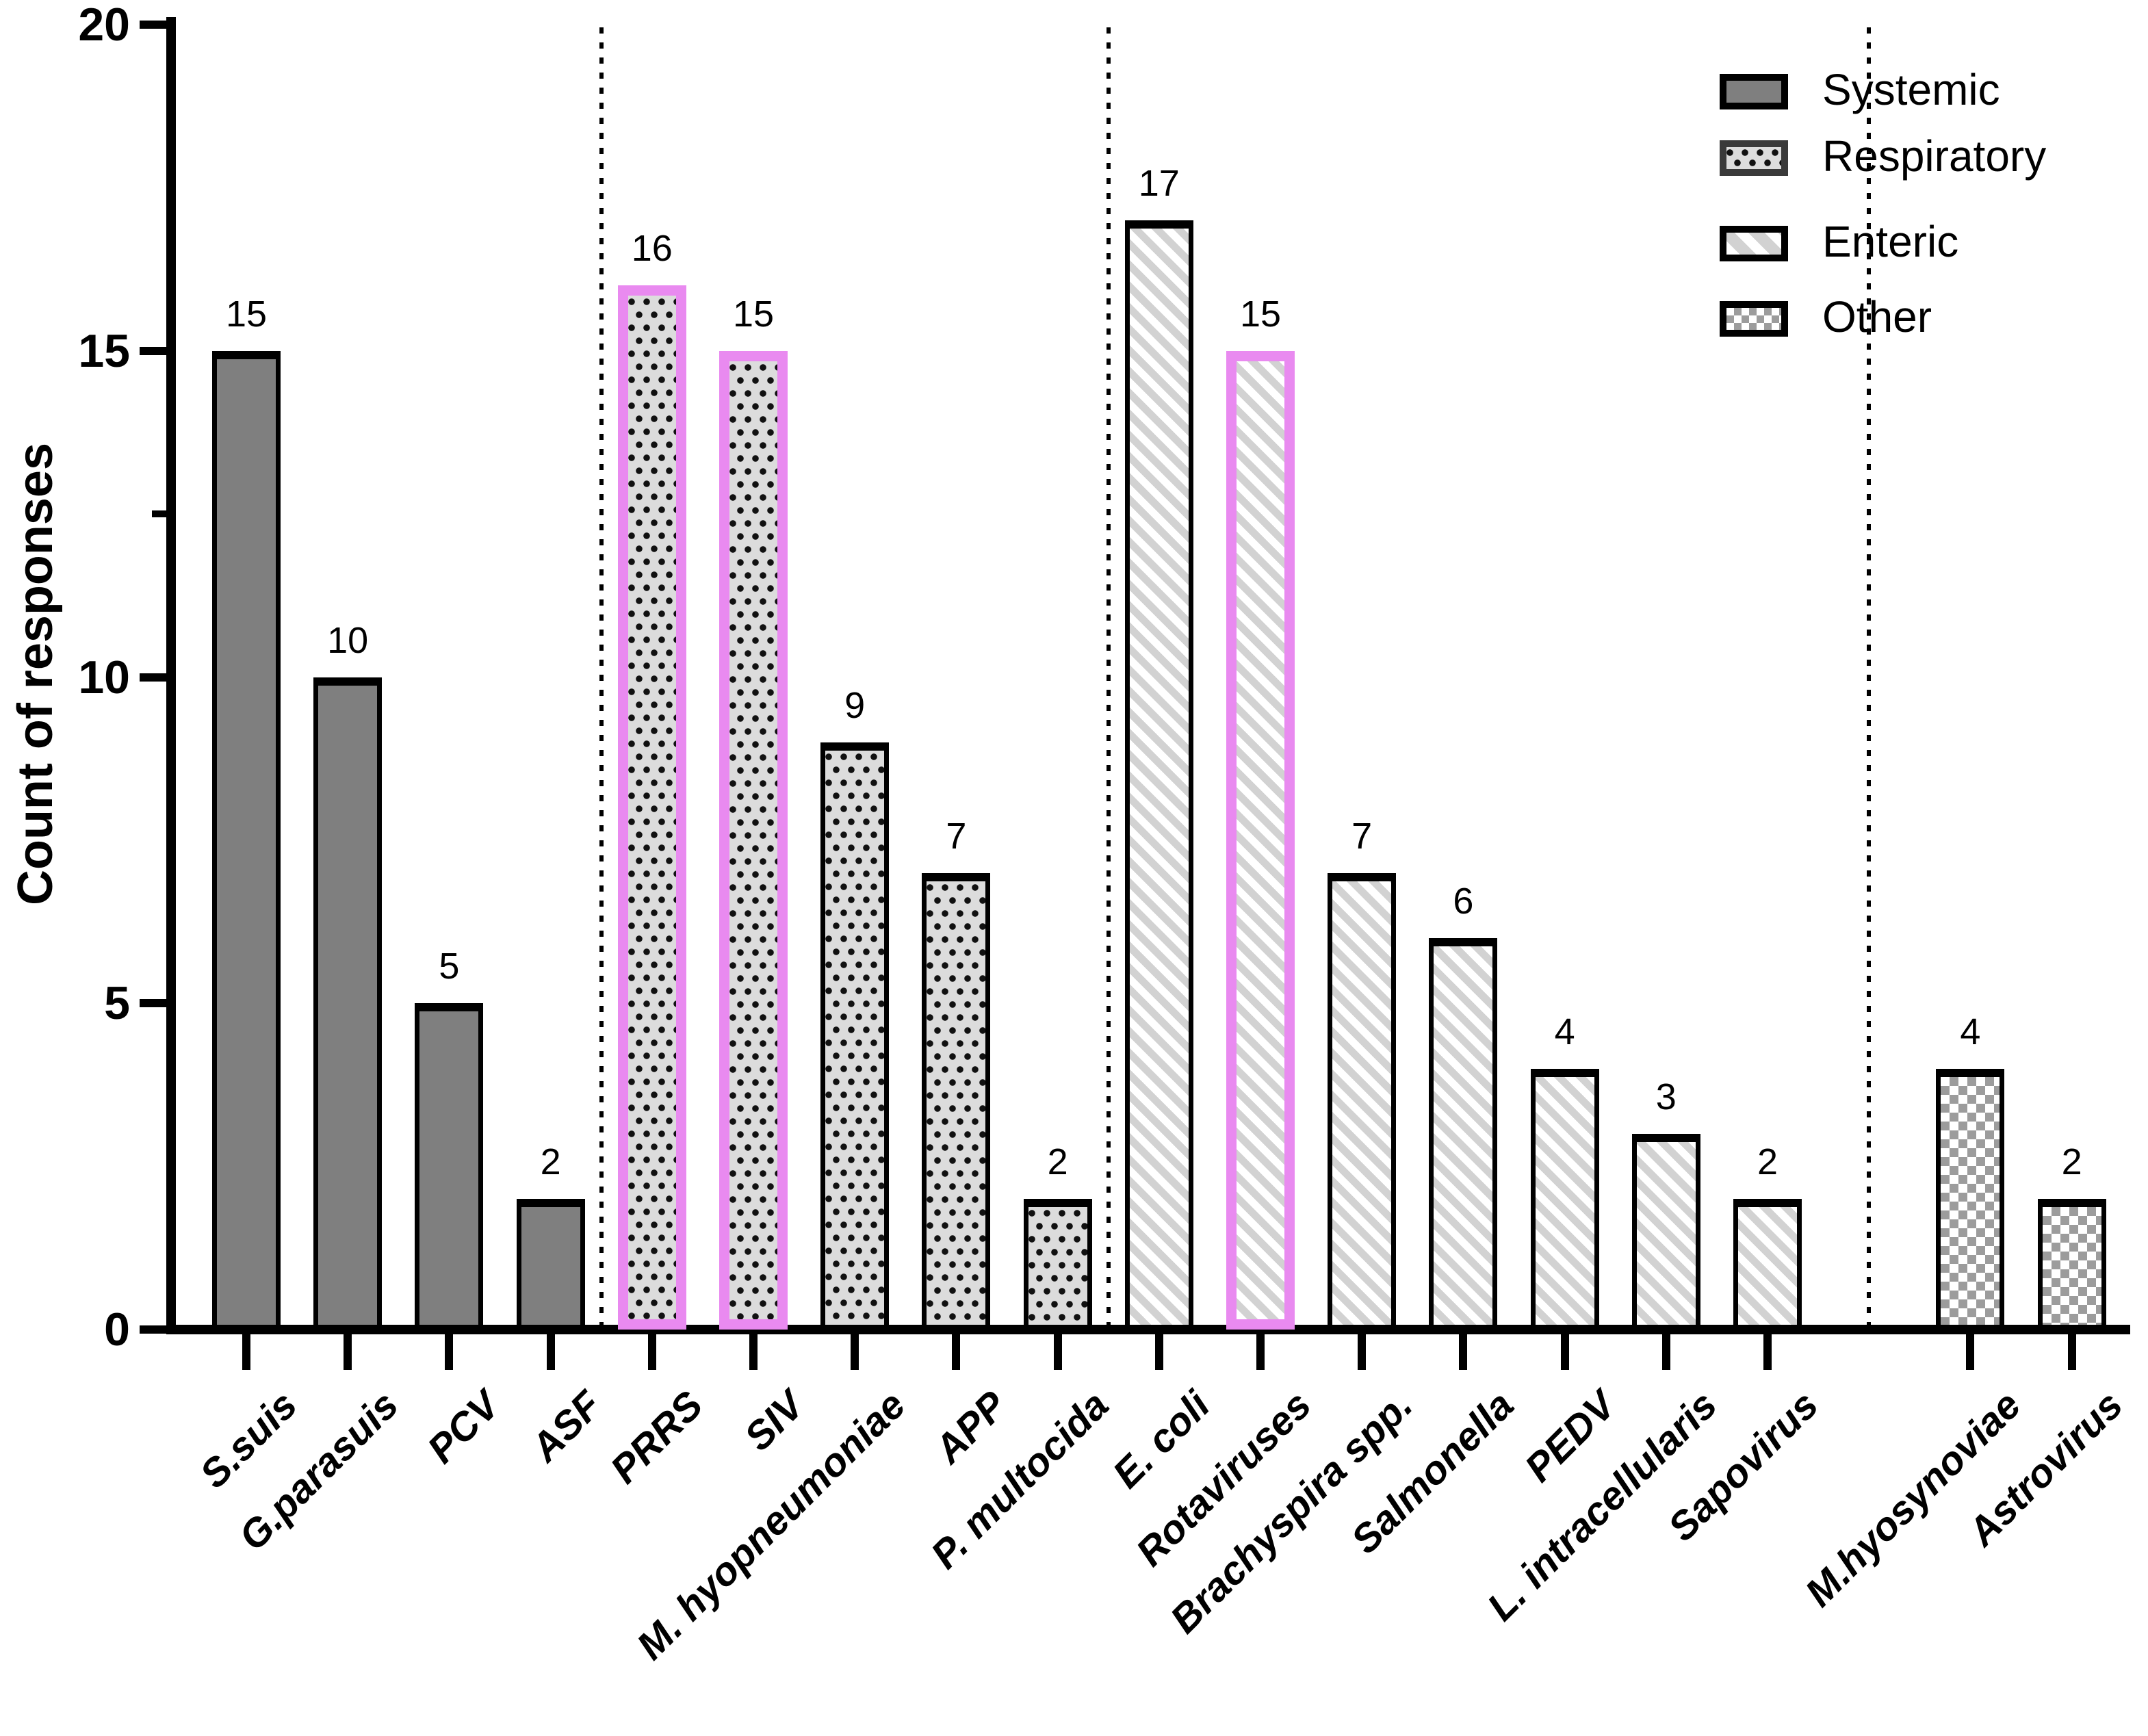 This screenshot has height=1736, width=2148. Describe the element at coordinates (1666, 1096) in the screenshot. I see `bar-value-label: 3` at that location.